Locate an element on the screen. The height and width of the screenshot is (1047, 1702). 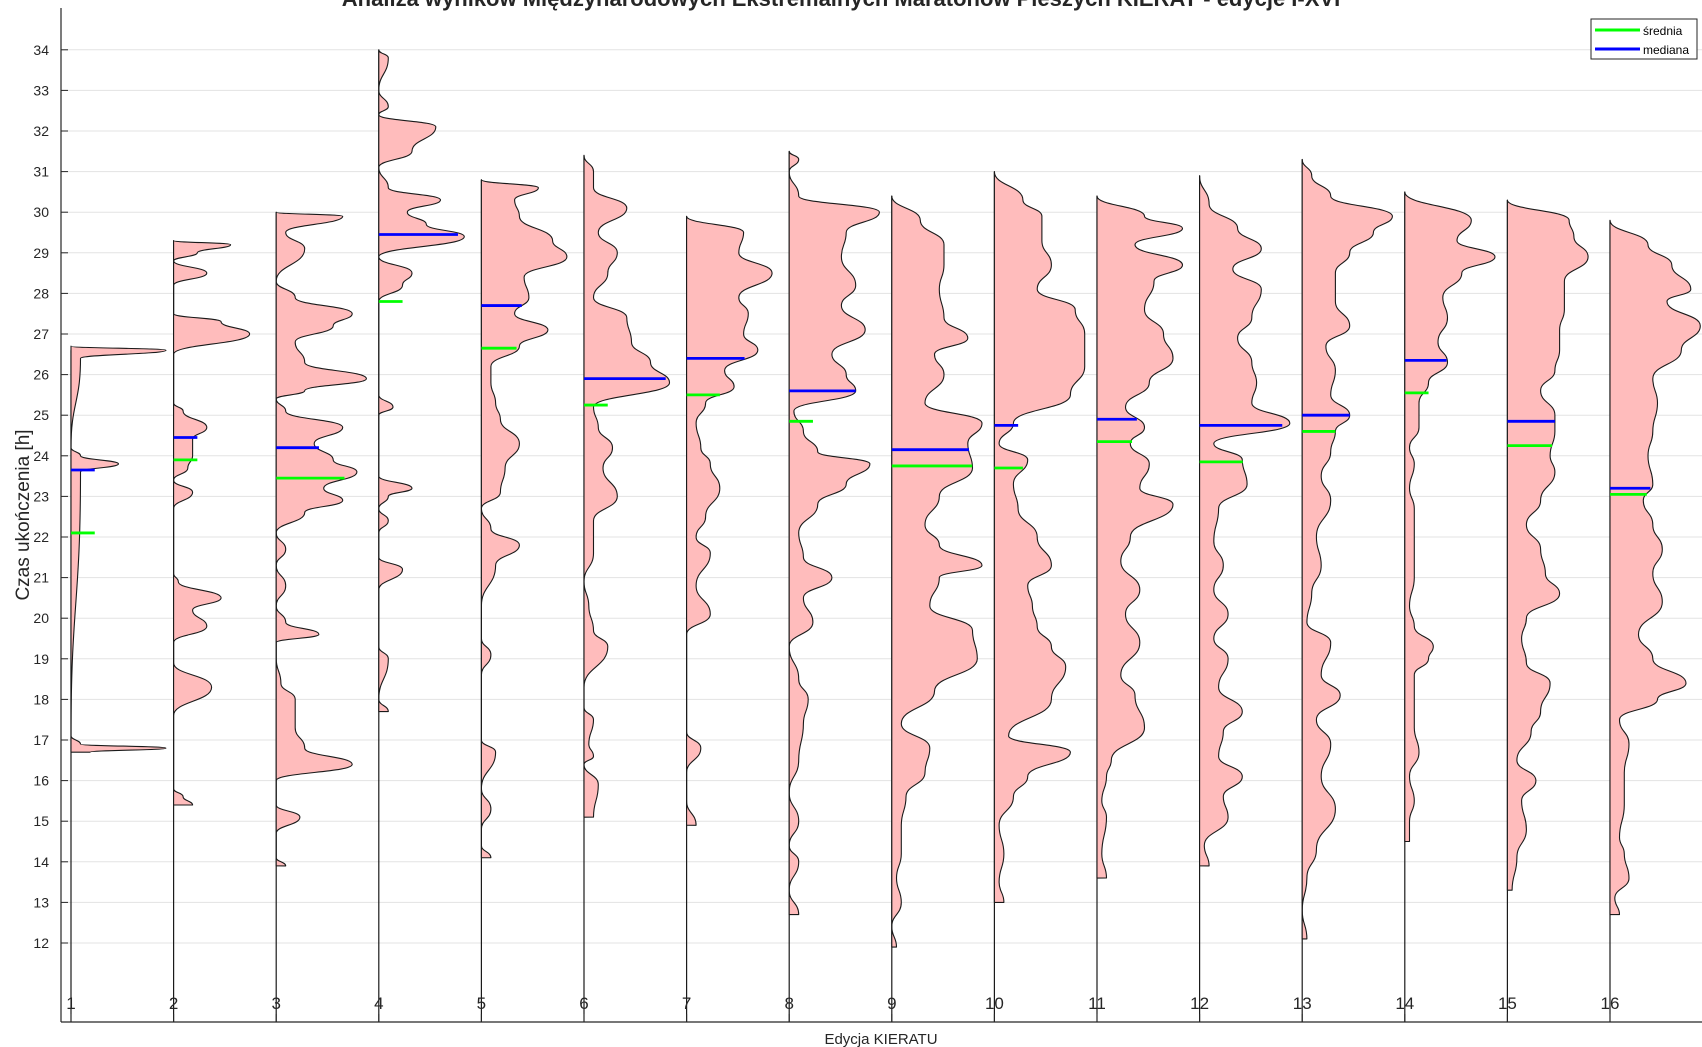
y-tick-label: 22 is located at coordinates (41, 537).